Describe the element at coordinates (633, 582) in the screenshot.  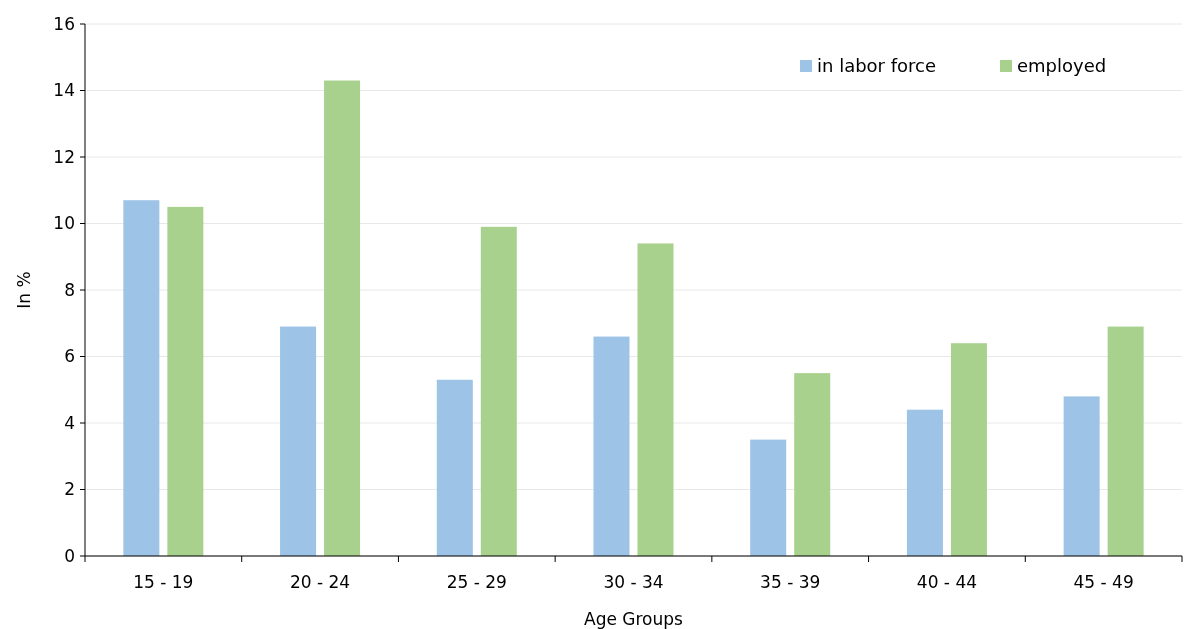
I see `x-tick-label: 30 - 34` at that location.